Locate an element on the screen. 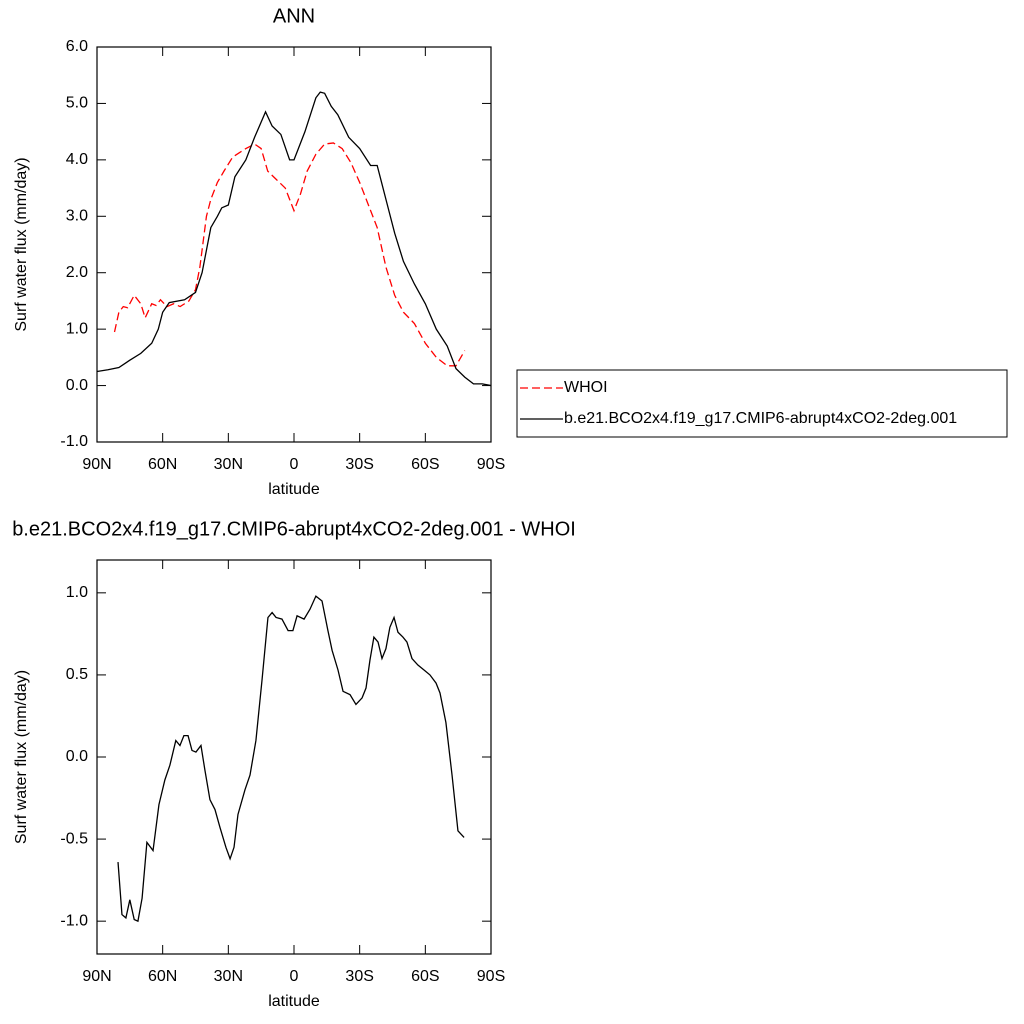 The height and width of the screenshot is (1024, 1024). y-tick-label: 3.0 is located at coordinates (77, 216).